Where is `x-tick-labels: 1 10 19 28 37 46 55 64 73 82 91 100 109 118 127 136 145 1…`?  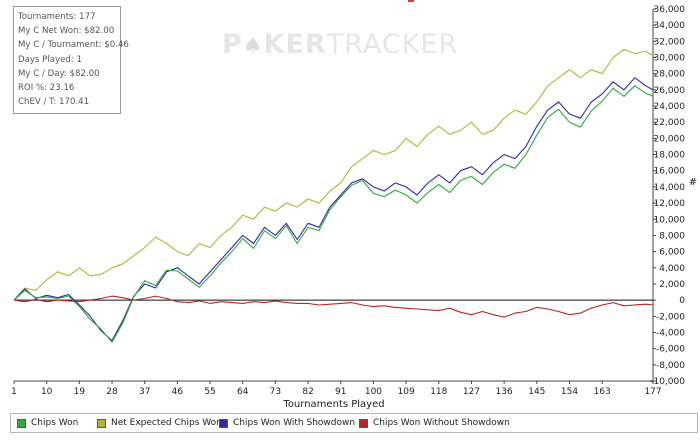 x-tick-labels: 1 10 19 28 37 46 55 64 73 82 91 100 109 118 127 136 145 1… is located at coordinates (336, 389).